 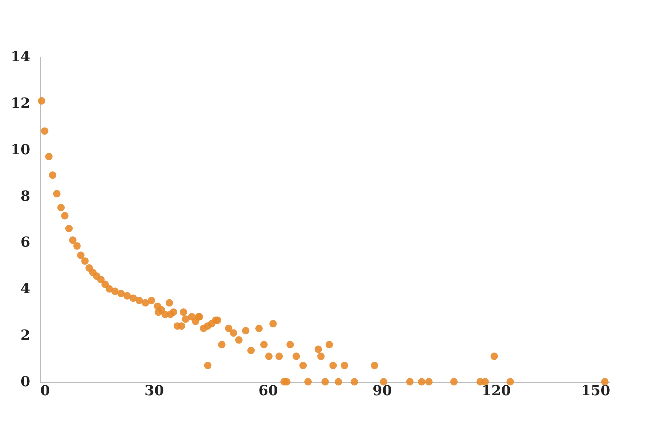 What do you see at coordinates (268, 392) in the screenshot?
I see `x-tick-label: 60` at bounding box center [268, 392].